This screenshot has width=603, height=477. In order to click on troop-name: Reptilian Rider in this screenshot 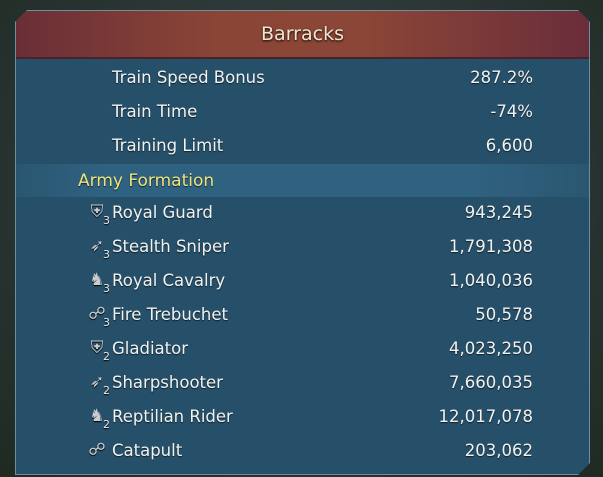, I will do `click(172, 416)`.